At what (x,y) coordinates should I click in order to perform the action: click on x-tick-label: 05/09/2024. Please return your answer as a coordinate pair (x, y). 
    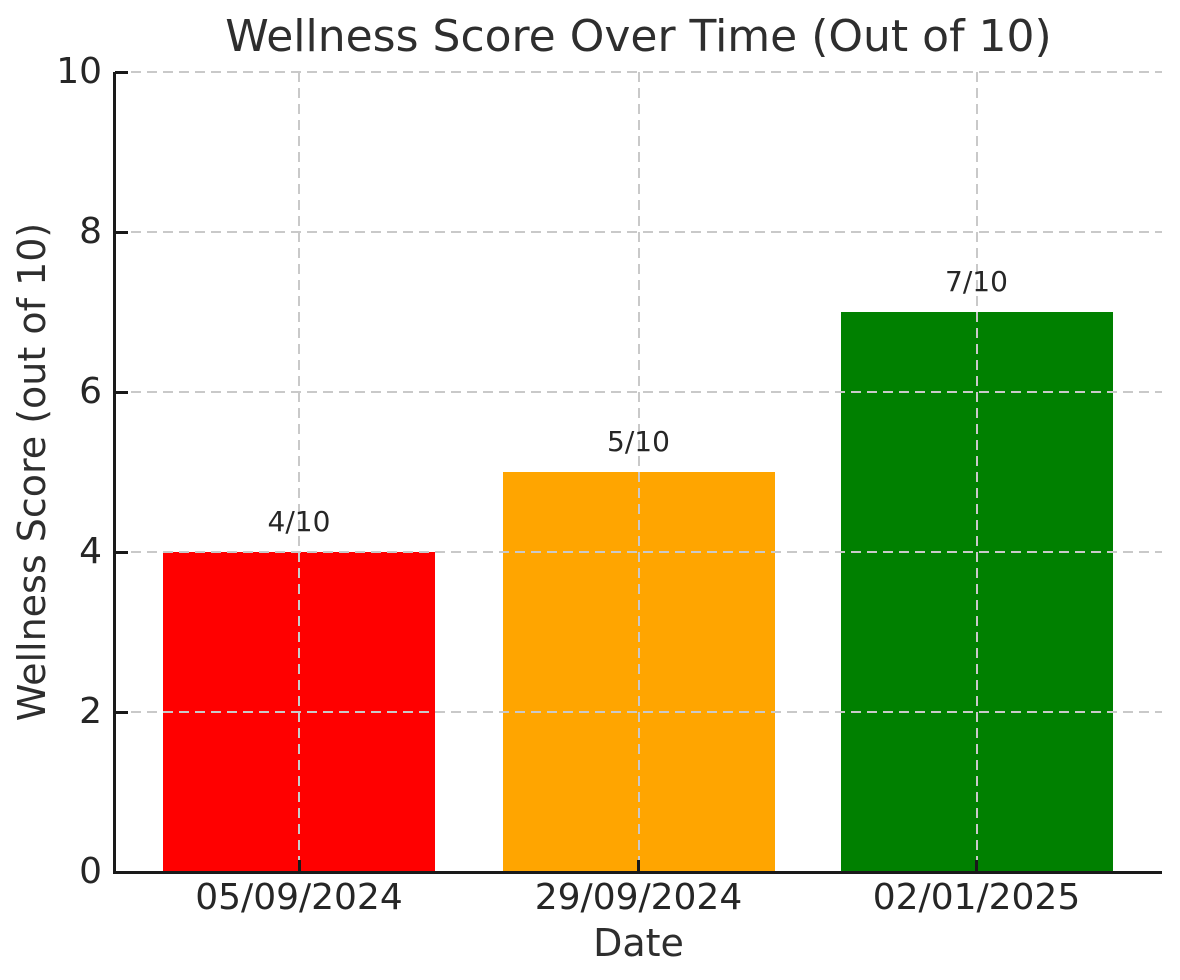
    Looking at the image, I should click on (299, 897).